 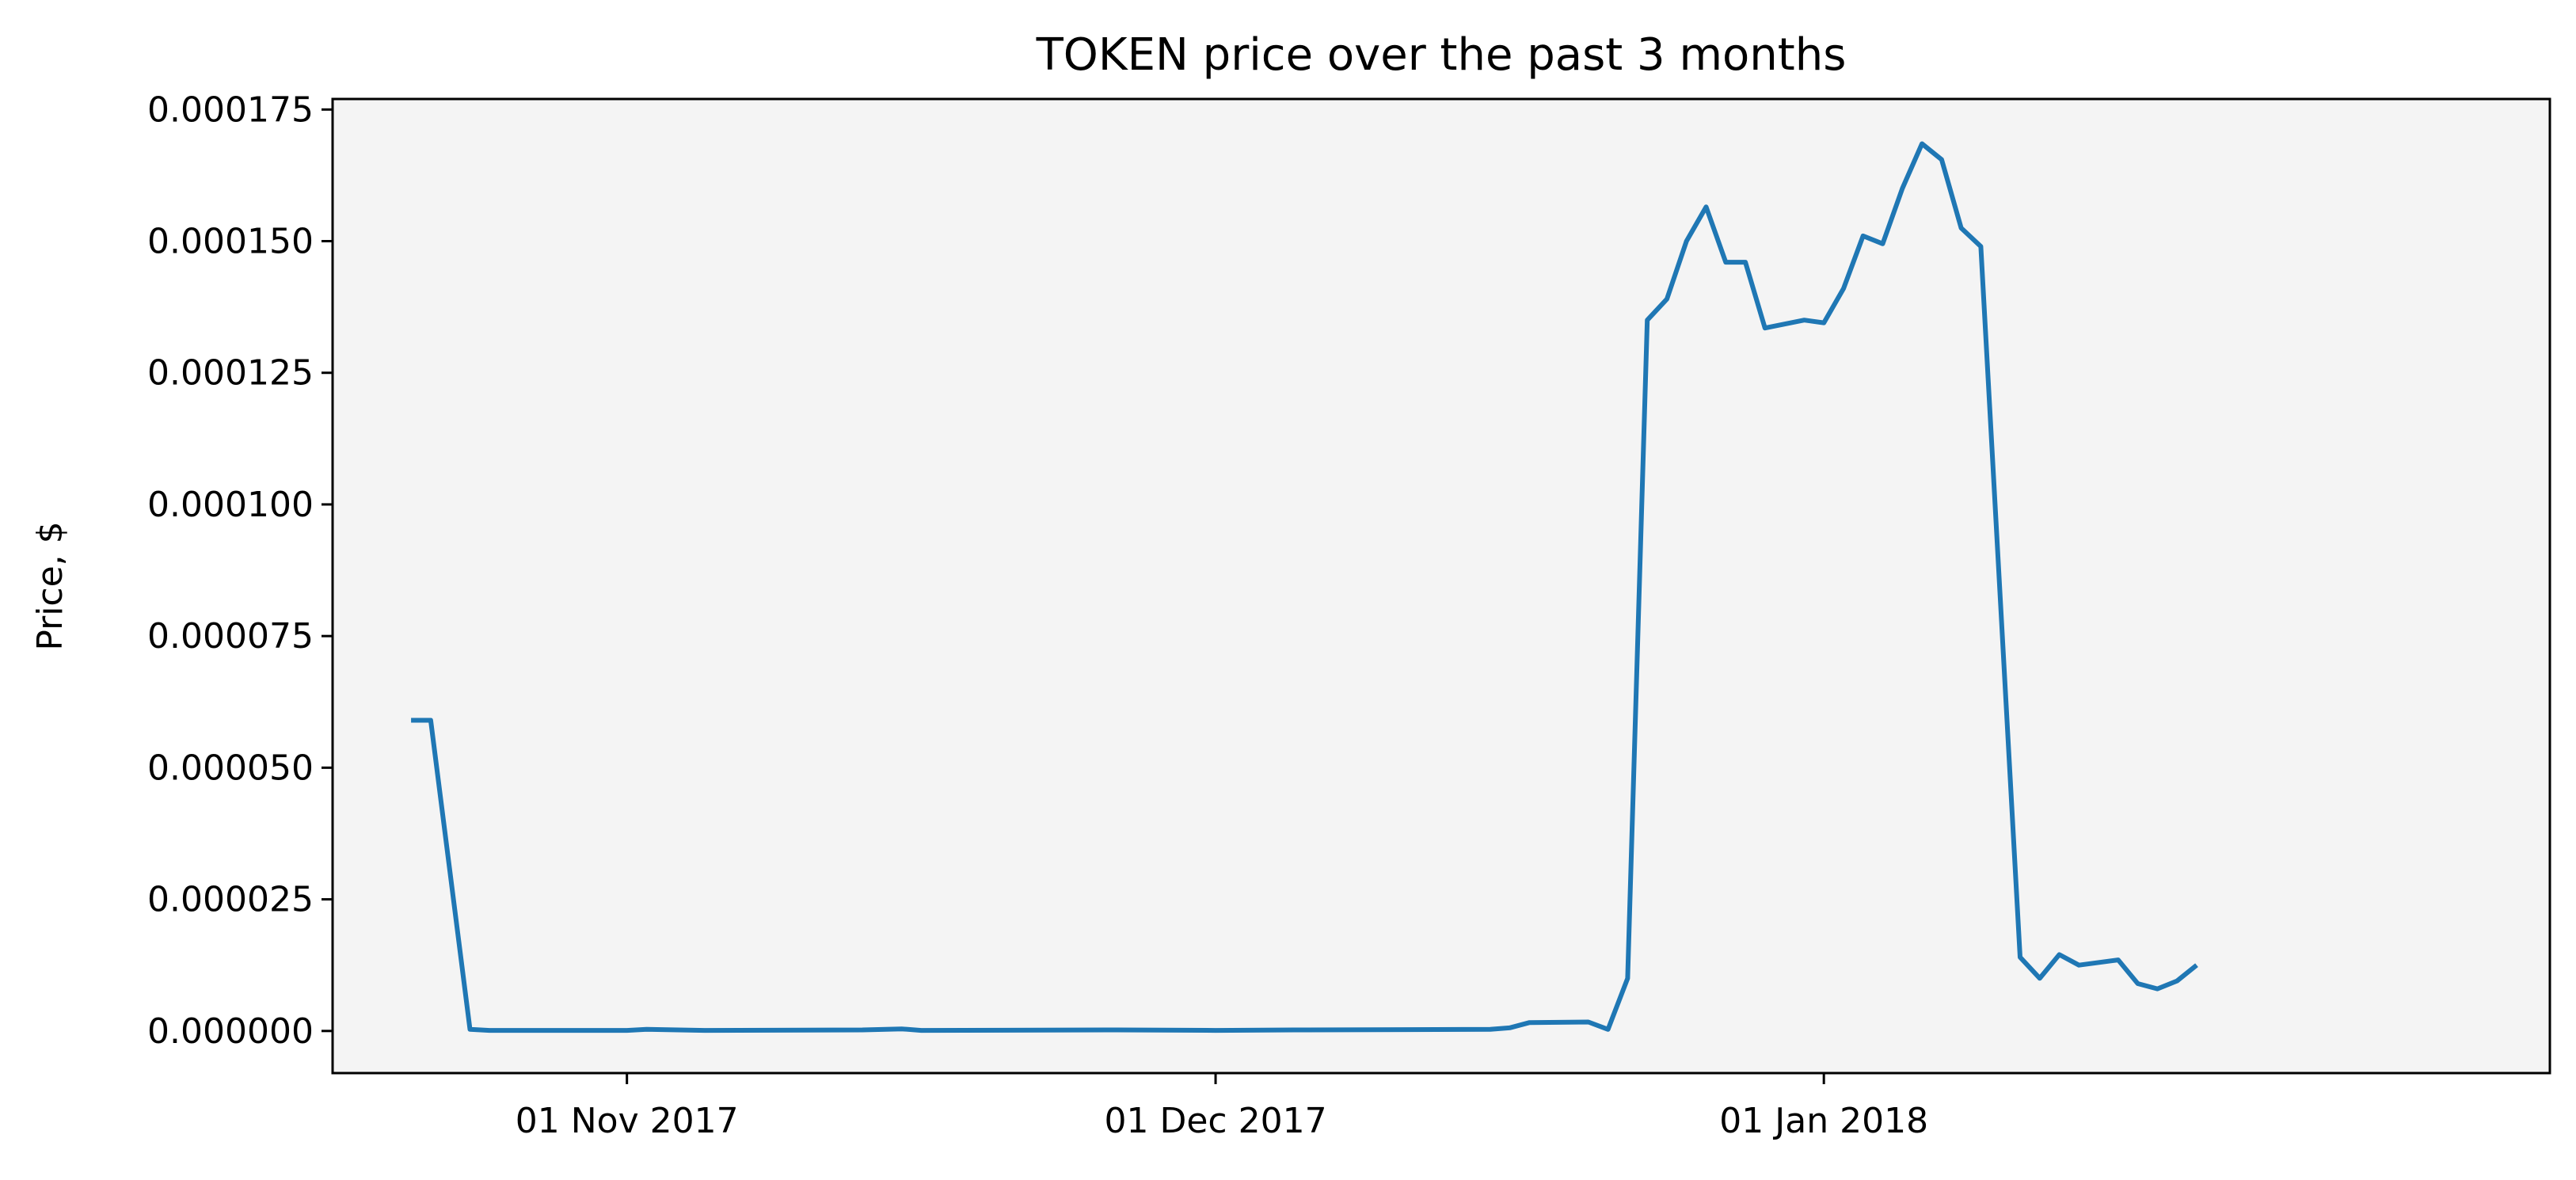 What do you see at coordinates (1215, 1121) in the screenshot?
I see `x-tick-label: 01 Dec 2017` at bounding box center [1215, 1121].